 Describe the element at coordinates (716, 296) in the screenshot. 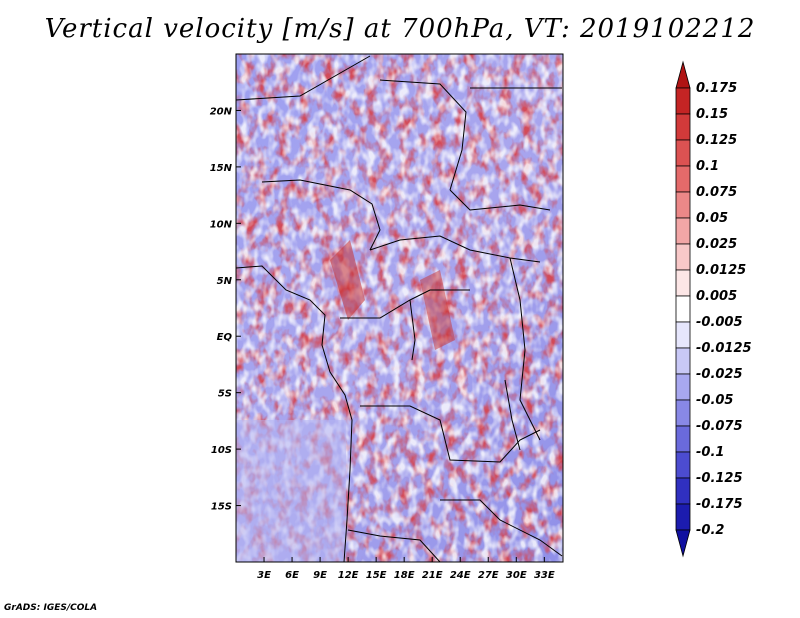

I see `colorbar-label: 0.005` at that location.